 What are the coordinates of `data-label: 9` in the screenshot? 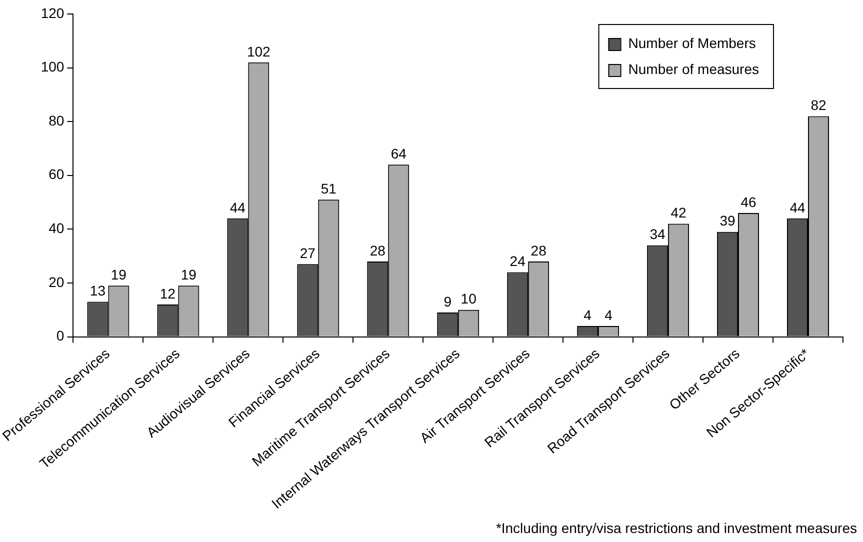 It's located at (448, 301).